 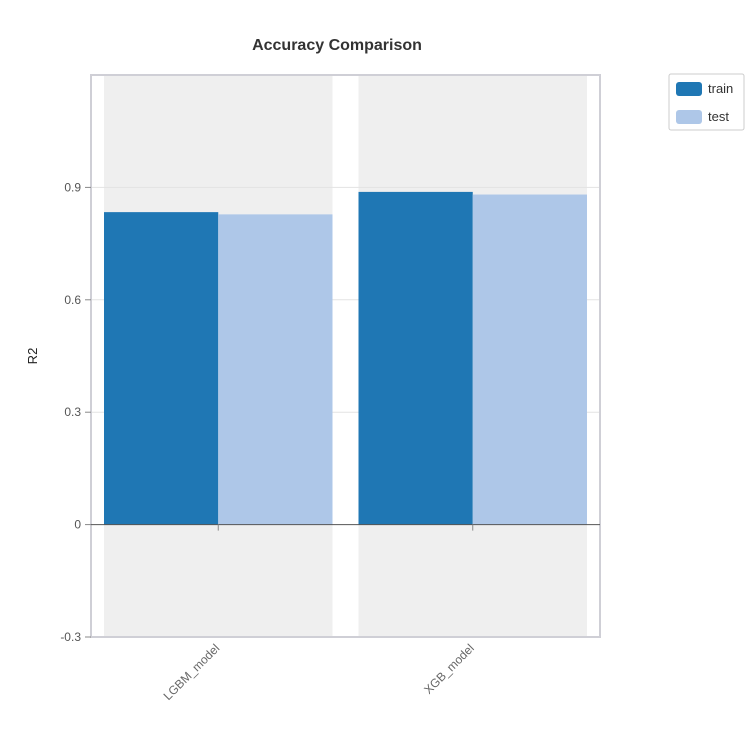 I want to click on y-tick-label: 0, so click(x=77, y=525).